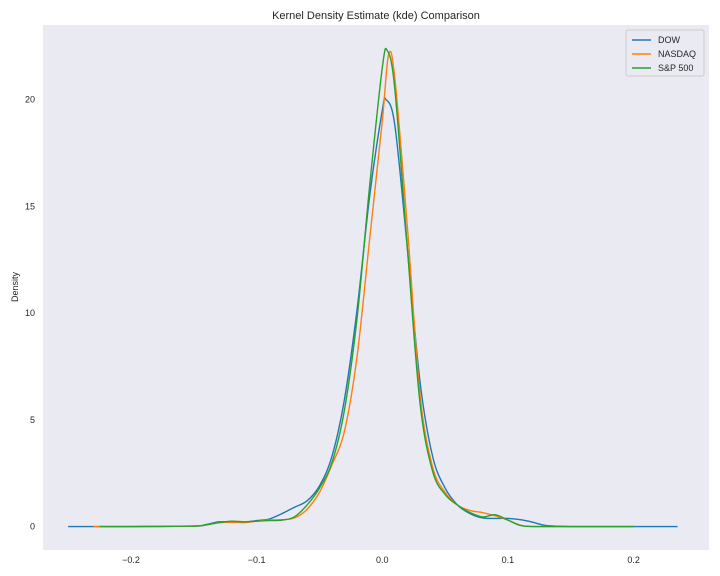  I want to click on legend-label: DOW, so click(669, 40).